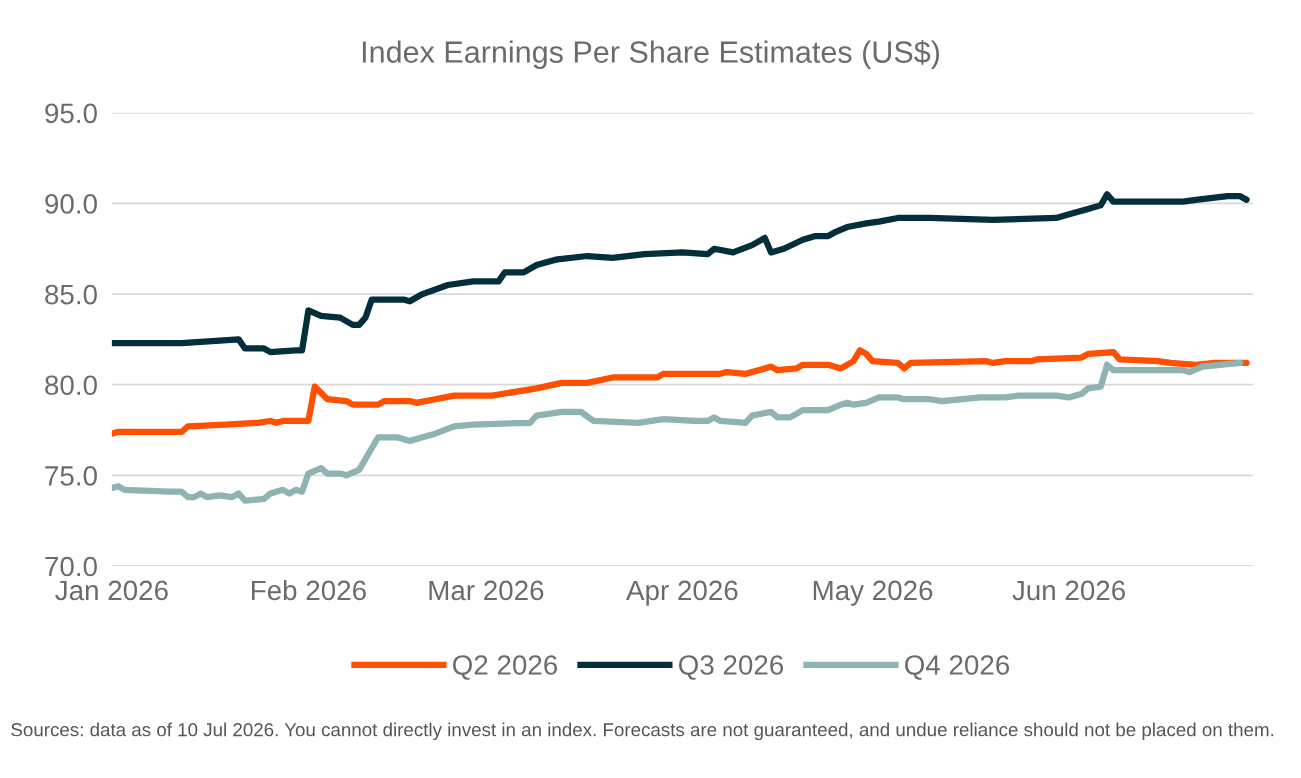 The image size is (1301, 778). What do you see at coordinates (308, 590) in the screenshot?
I see `x-tick-label: Feb 2026` at bounding box center [308, 590].